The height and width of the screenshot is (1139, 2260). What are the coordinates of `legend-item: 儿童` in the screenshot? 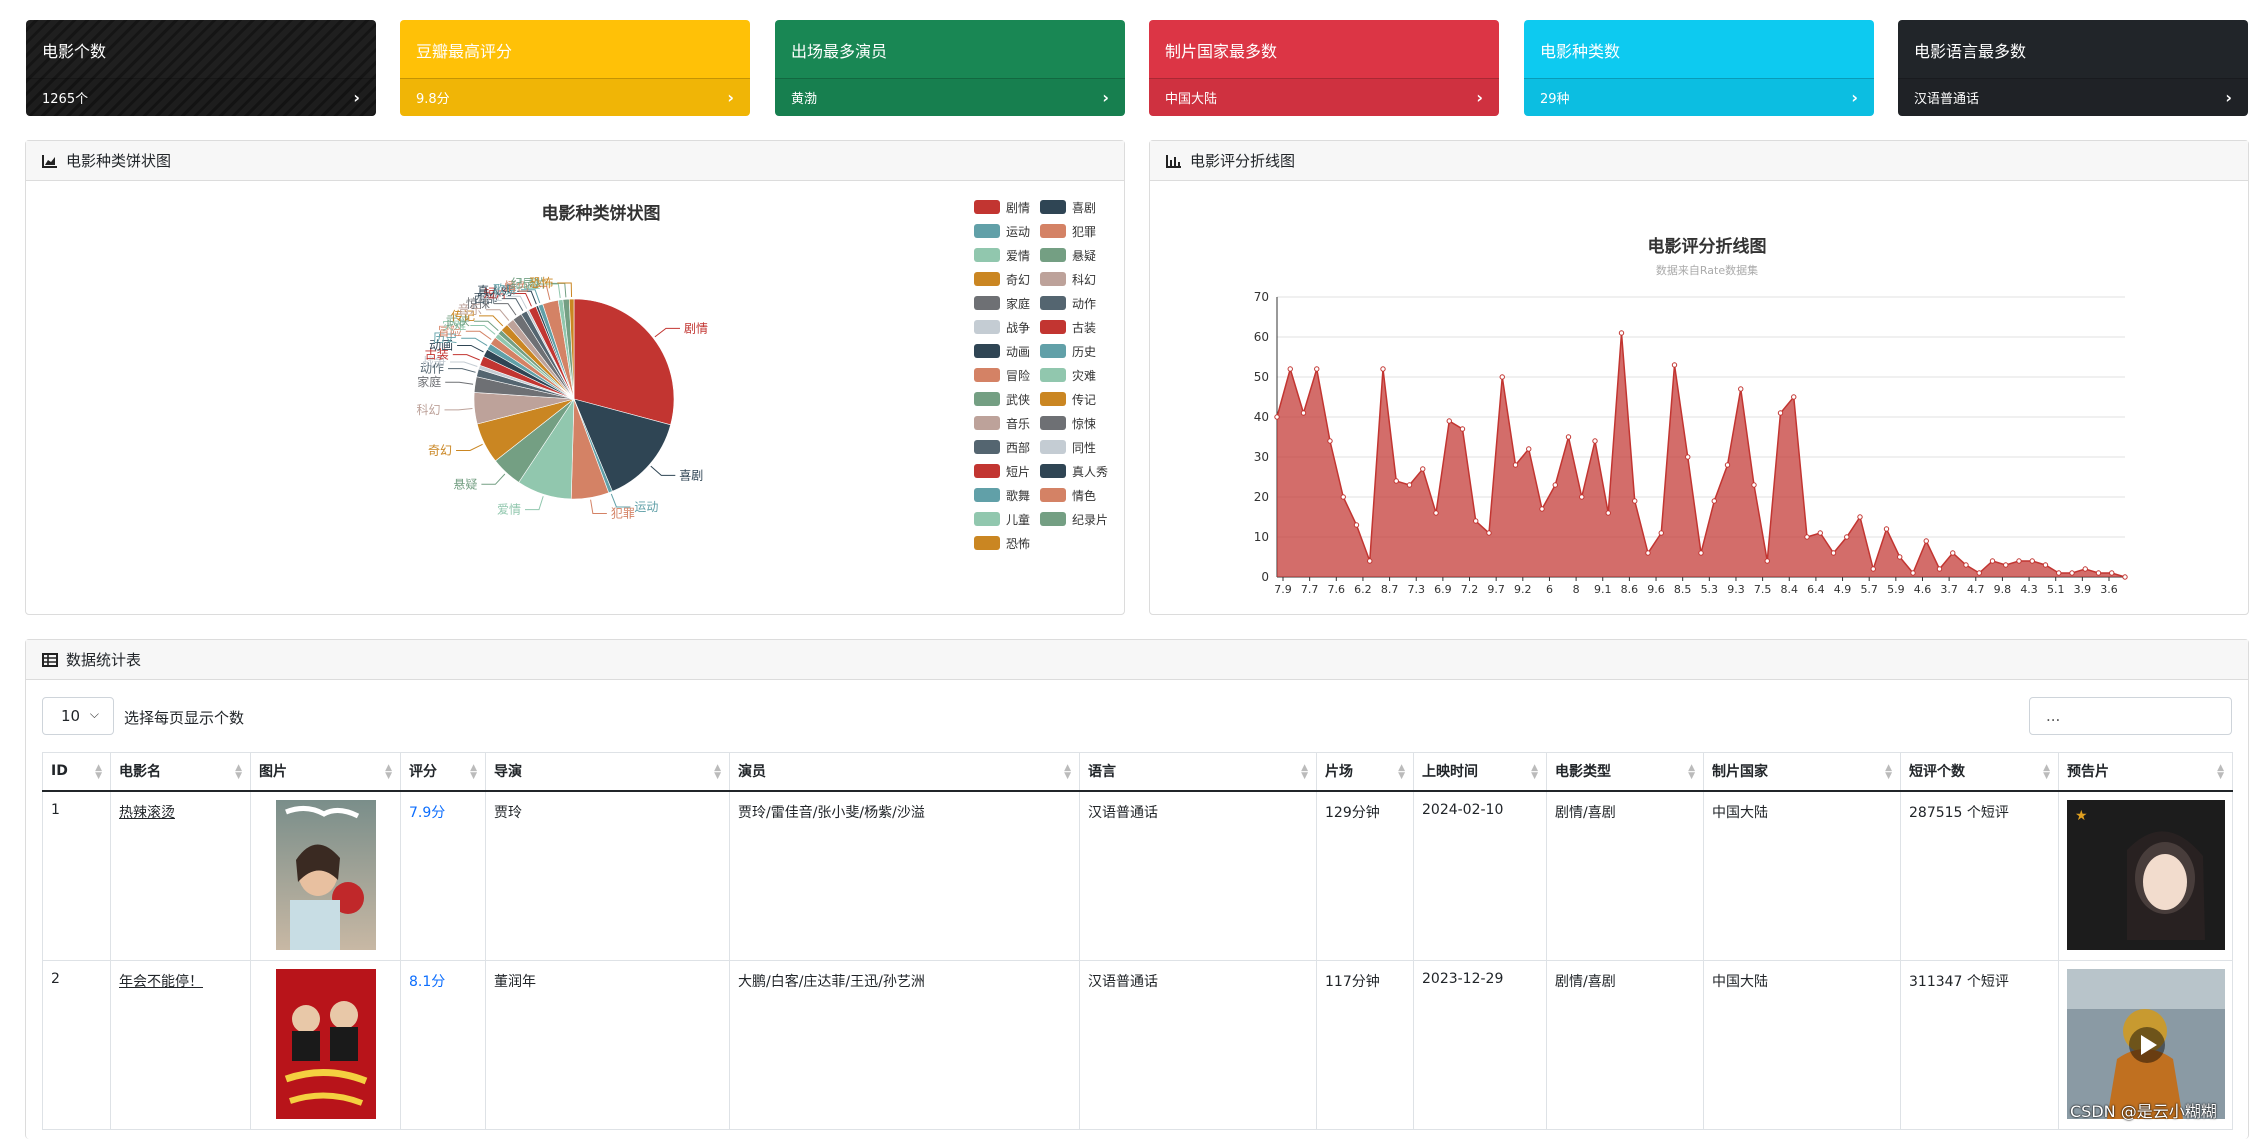 It's located at (1002, 519).